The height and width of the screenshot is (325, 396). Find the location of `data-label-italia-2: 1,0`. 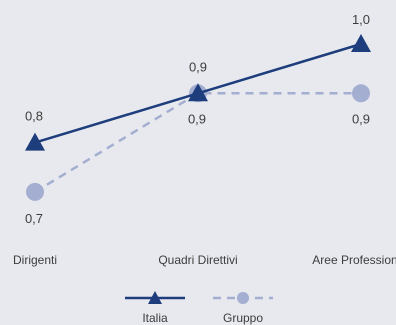

data-label-italia-2: 1,0 is located at coordinates (361, 19).